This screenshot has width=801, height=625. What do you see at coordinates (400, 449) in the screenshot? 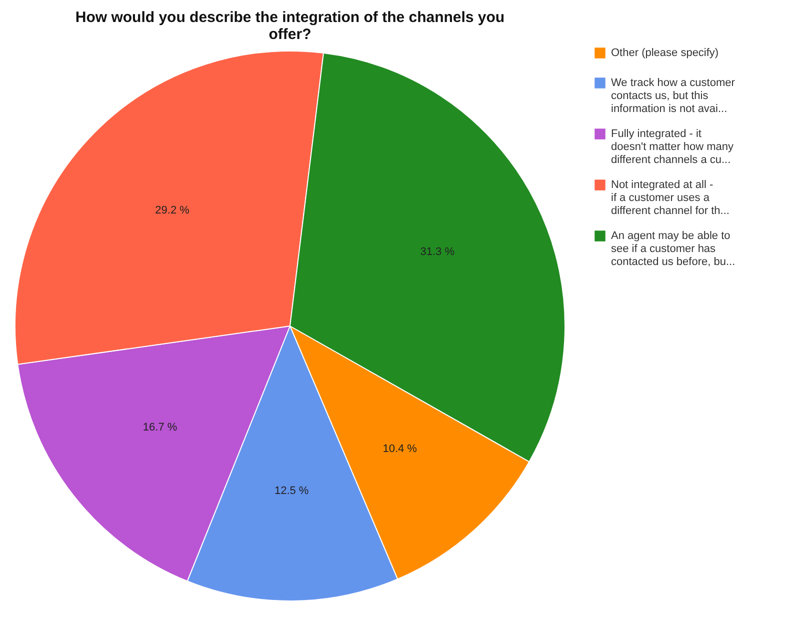
I see `data-label: 10.4 %` at bounding box center [400, 449].